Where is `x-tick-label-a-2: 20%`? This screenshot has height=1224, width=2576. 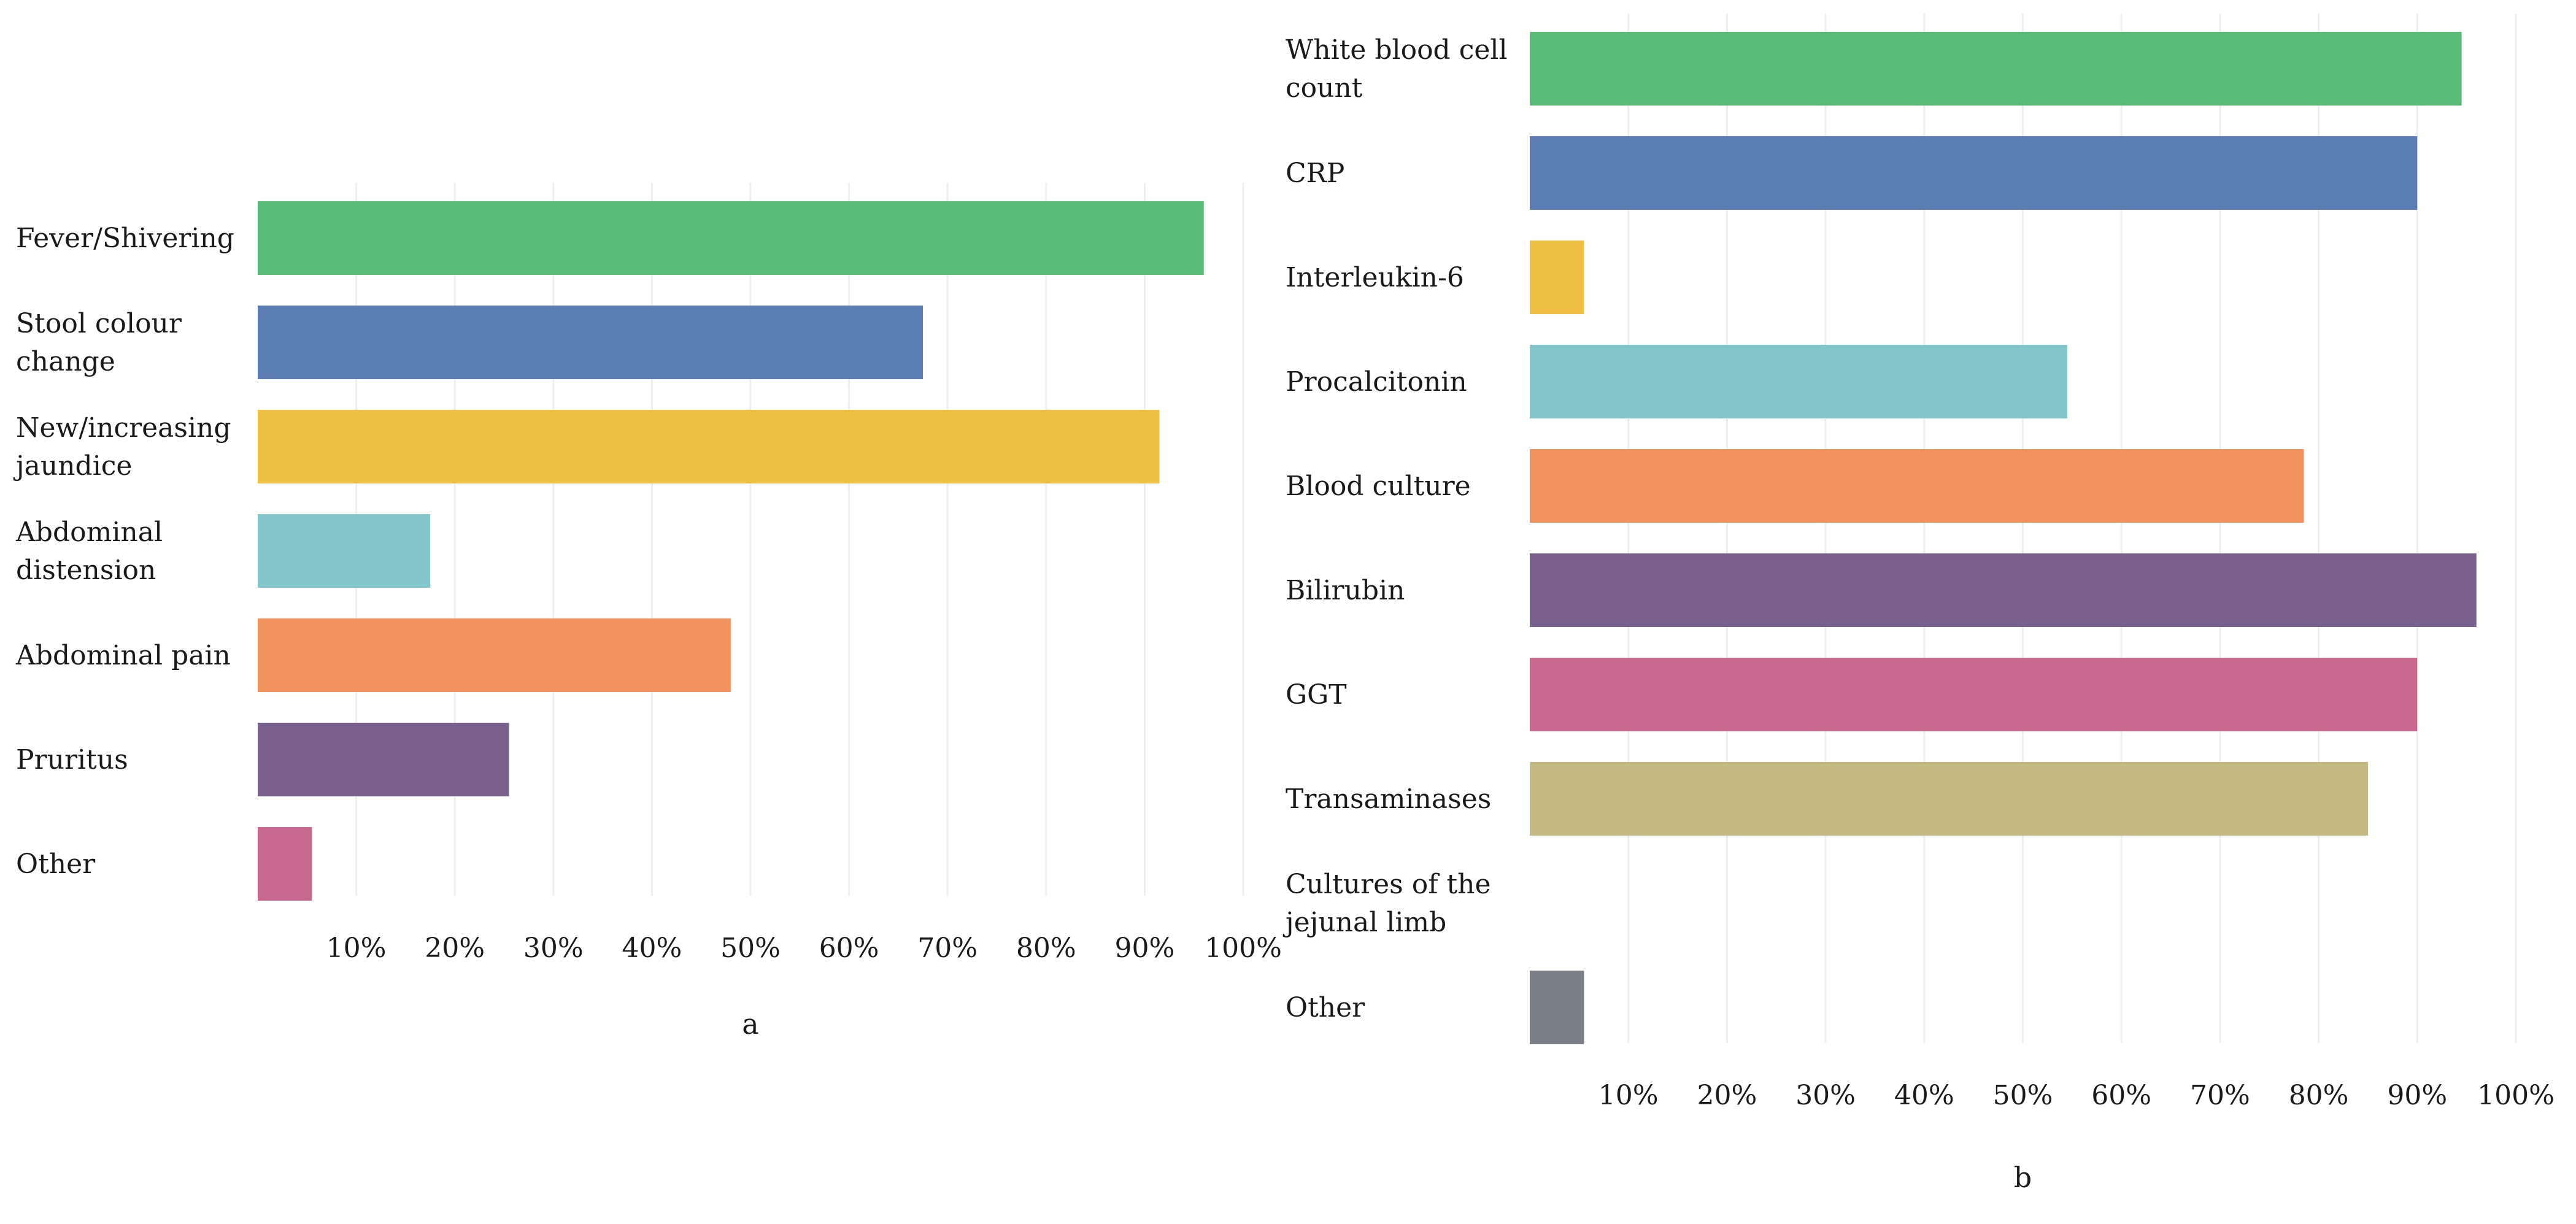 x-tick-label-a-2: 20% is located at coordinates (455, 948).